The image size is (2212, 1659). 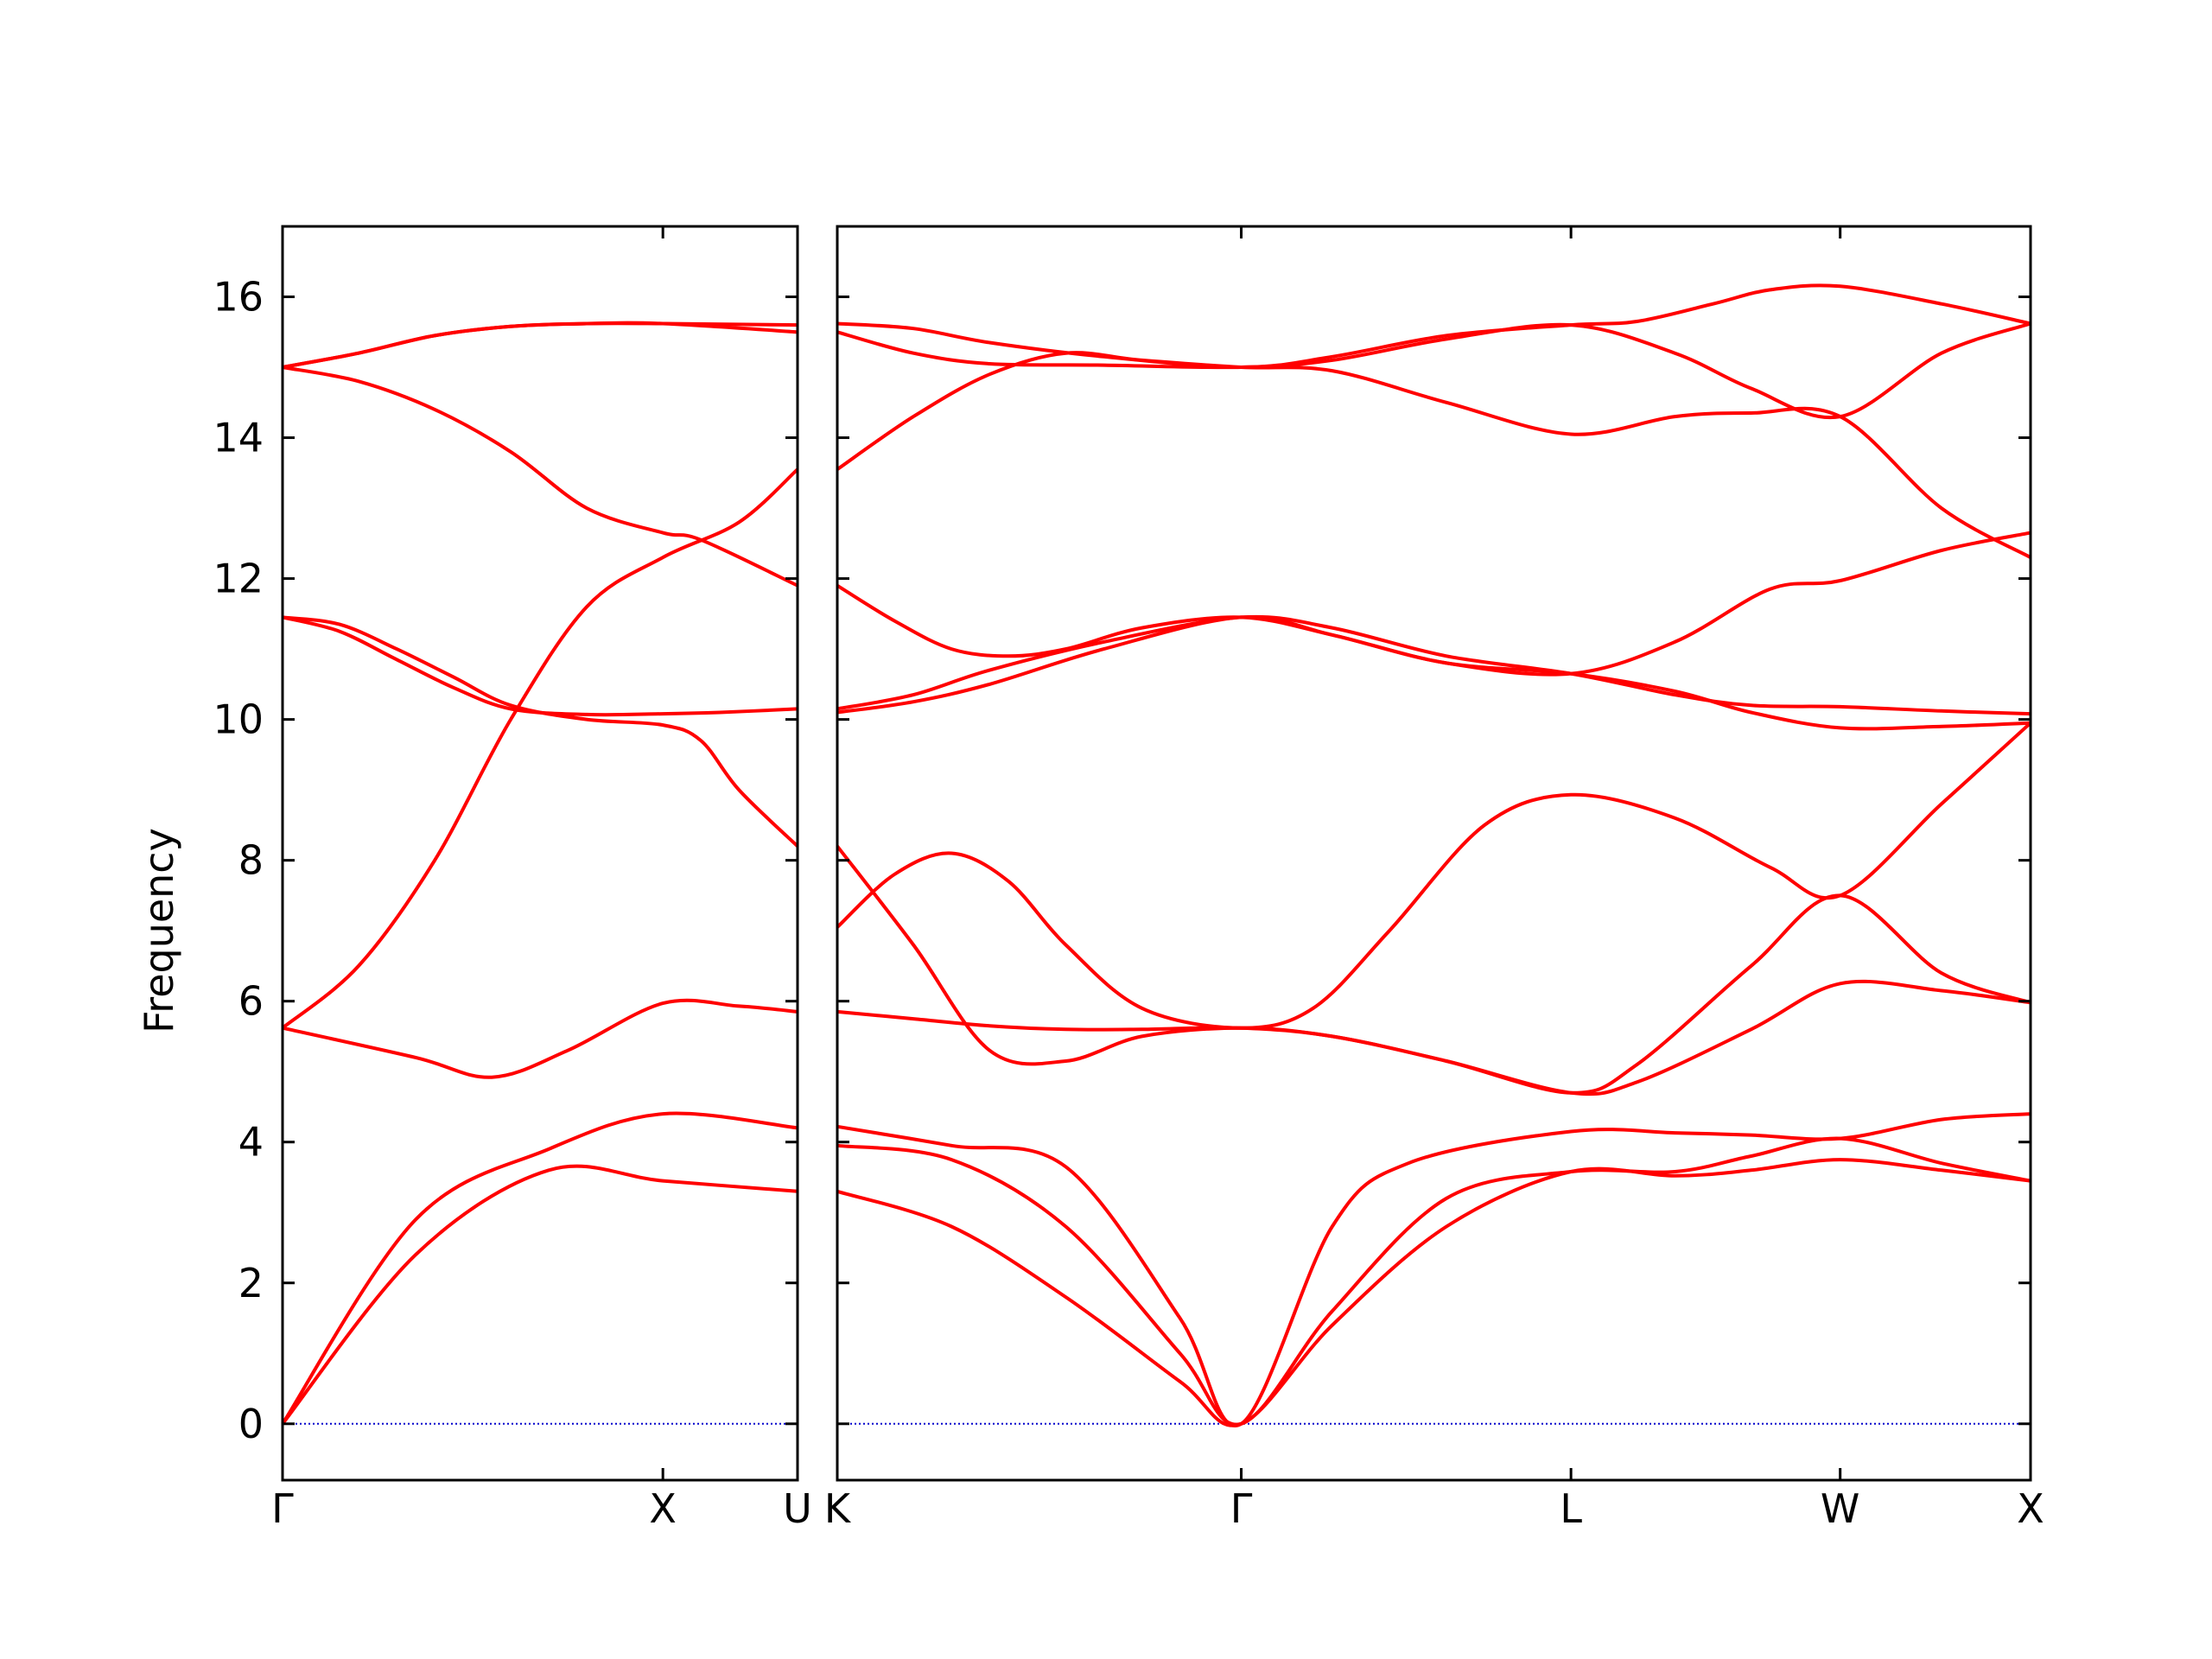 I want to click on y-tick-label: 12, so click(x=238, y=579).